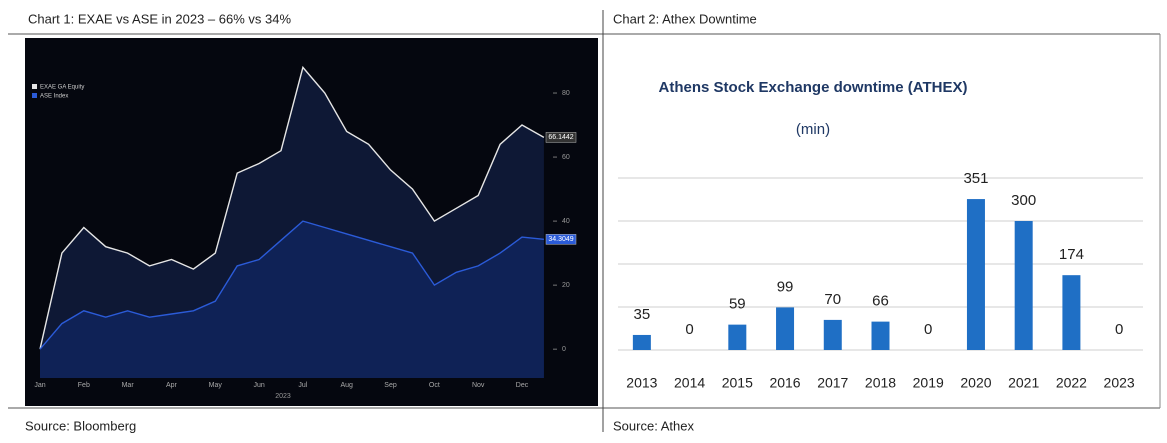 This screenshot has width=1167, height=443. I want to click on x-tick-label: 2023, so click(1119, 383).